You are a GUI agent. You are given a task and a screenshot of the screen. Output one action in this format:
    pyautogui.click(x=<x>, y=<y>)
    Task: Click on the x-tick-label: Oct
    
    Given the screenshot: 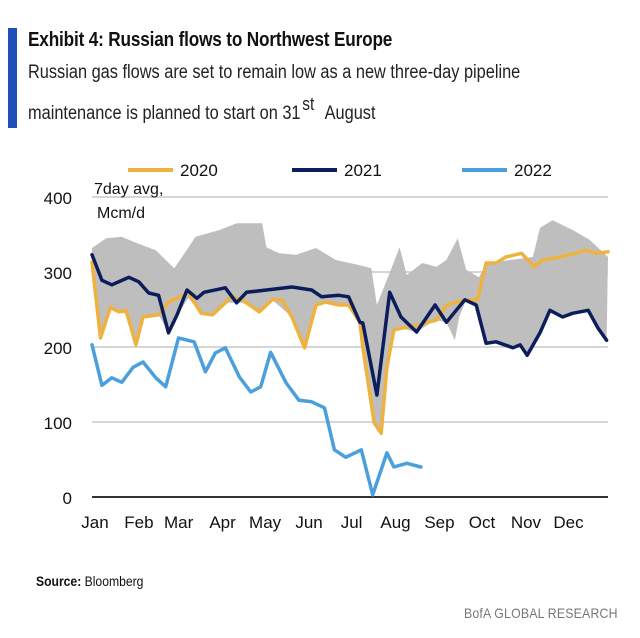 What is the action you would take?
    pyautogui.click(x=482, y=522)
    